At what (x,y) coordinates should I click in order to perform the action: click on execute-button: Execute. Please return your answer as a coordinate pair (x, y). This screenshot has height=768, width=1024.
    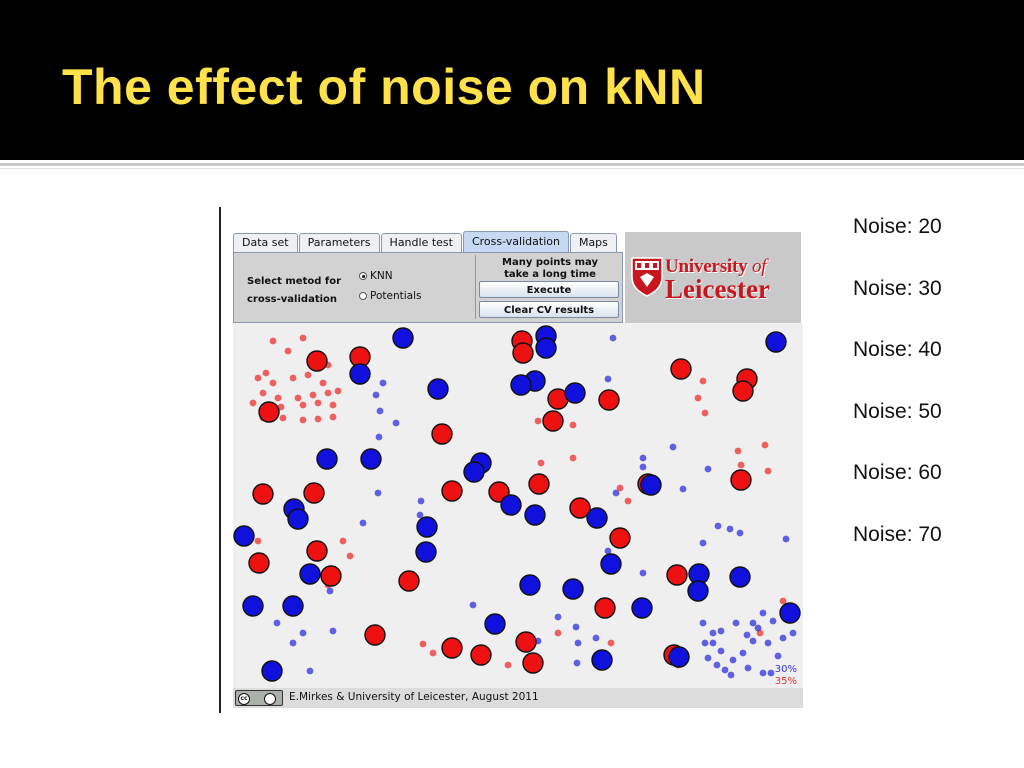
    Looking at the image, I should click on (549, 289).